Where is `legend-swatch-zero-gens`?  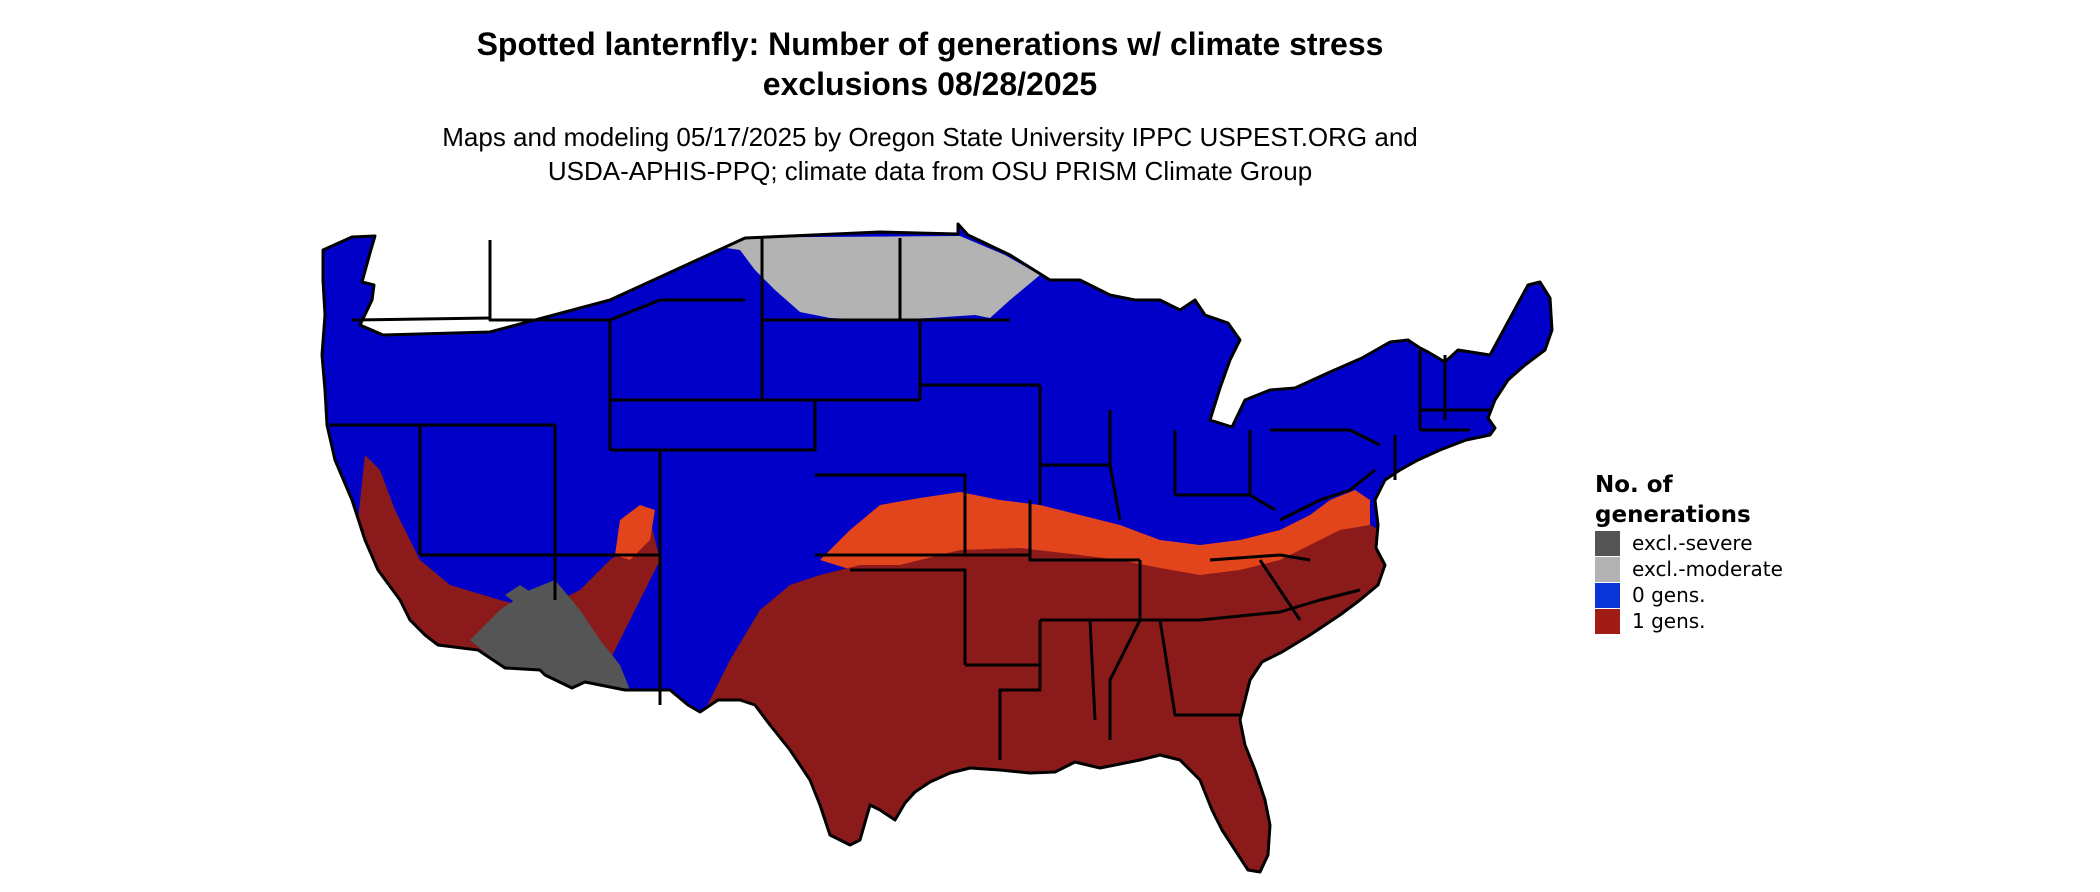 legend-swatch-zero-gens is located at coordinates (1607, 595).